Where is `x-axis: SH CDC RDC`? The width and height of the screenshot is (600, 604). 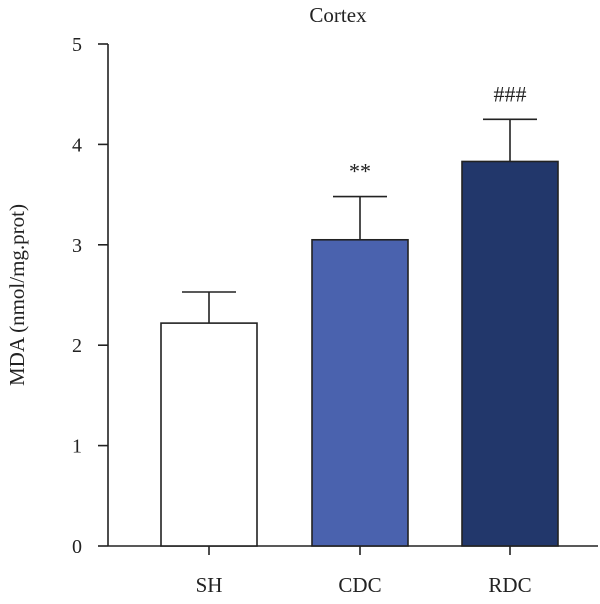 x-axis: SH CDC RDC is located at coordinates (353, 571).